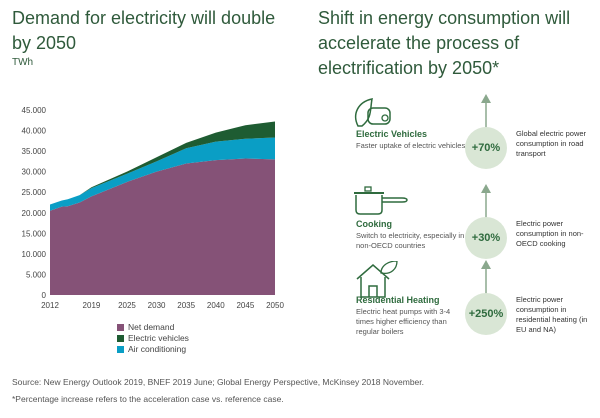 The height and width of the screenshot is (418, 600). Describe the element at coordinates (34, 233) in the screenshot. I see `y-tick-label: 15.000` at that location.